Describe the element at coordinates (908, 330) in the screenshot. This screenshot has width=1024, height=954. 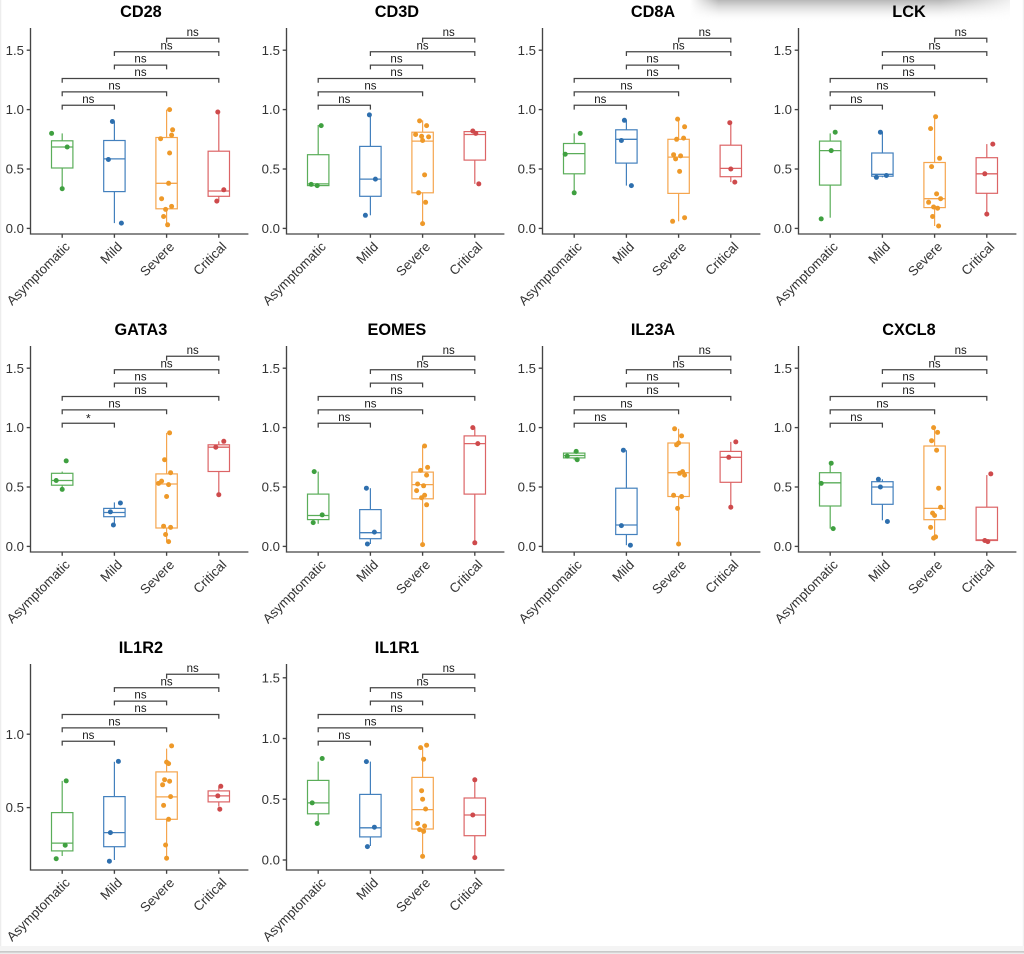
I see `svg-text: CXCL8` at that location.